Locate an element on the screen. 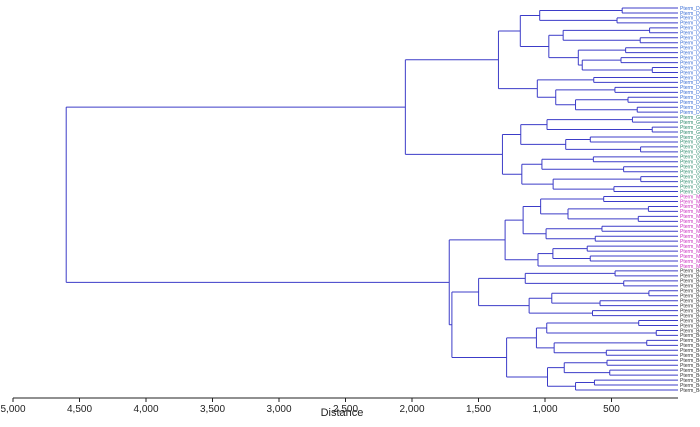  x-tick-label: 5,000 is located at coordinates (12, 409).